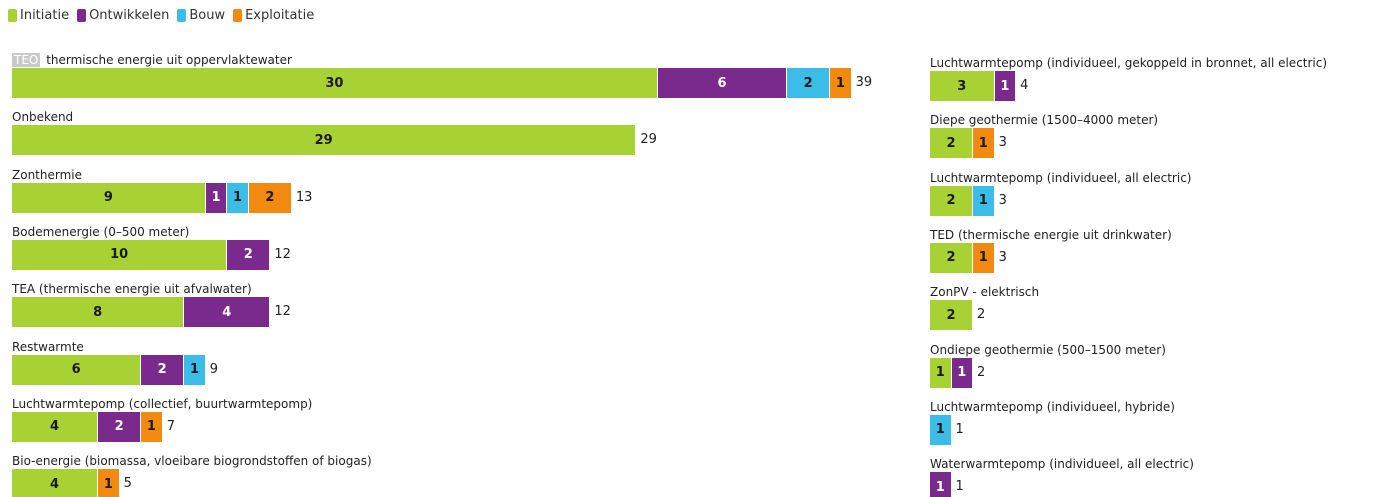 This screenshot has height=497, width=1376. I want to click on legend-label-bouw: Bouw, so click(207, 15).